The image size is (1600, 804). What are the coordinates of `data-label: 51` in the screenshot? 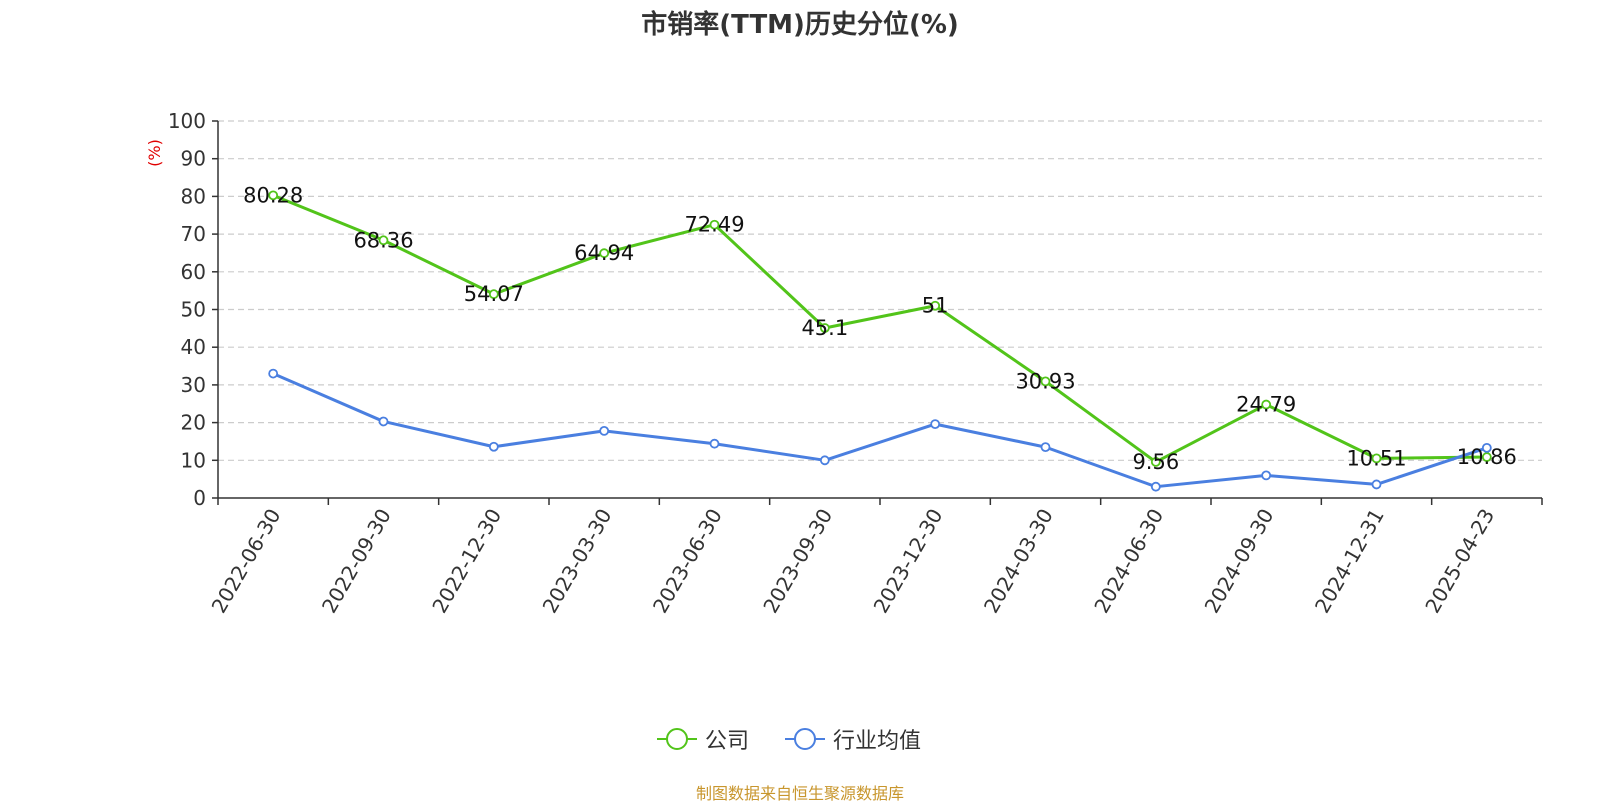 It's located at (935, 306).